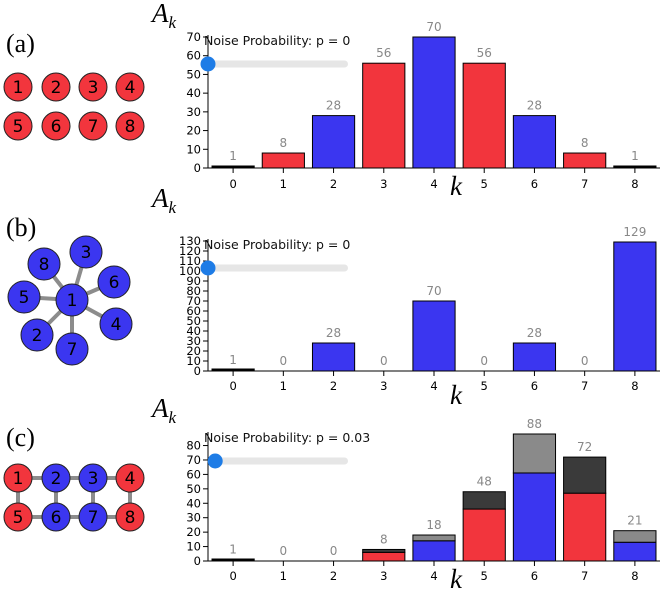 The image size is (668, 604). Describe the element at coordinates (193, 321) in the screenshot. I see `y-tick-label: 50` at that location.